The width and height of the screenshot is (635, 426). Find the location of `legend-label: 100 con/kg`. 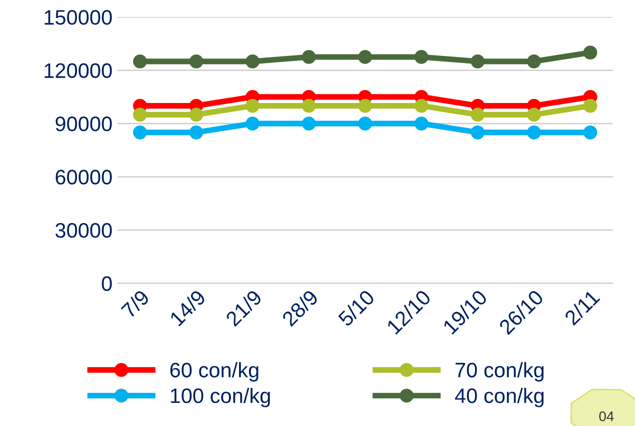

legend-label: 100 con/kg is located at coordinates (220, 398).